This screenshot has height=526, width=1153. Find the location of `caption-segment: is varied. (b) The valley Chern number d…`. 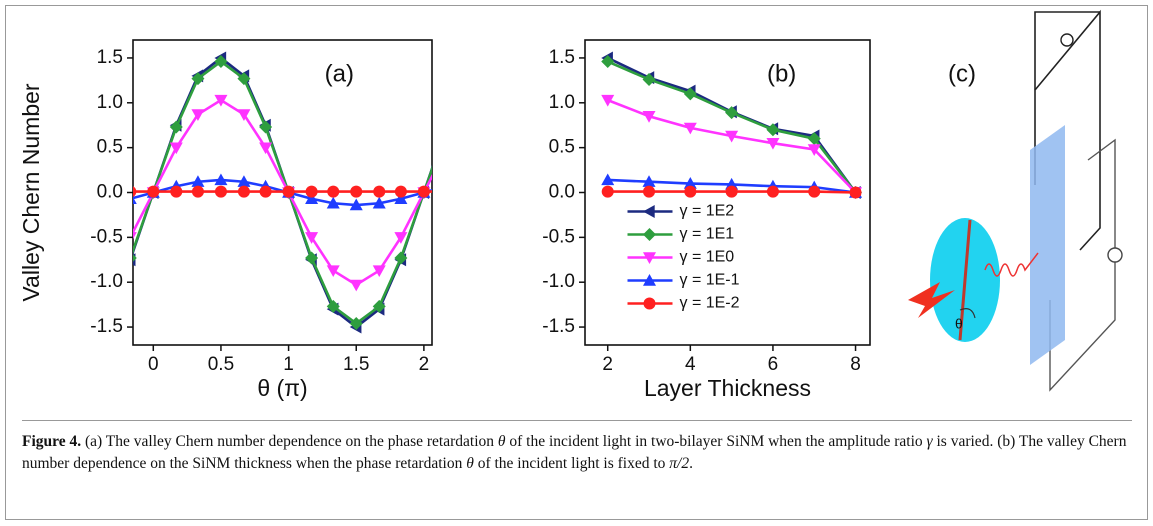

caption-segment: is varied. (b) The valley Chern number d… is located at coordinates (574, 452).